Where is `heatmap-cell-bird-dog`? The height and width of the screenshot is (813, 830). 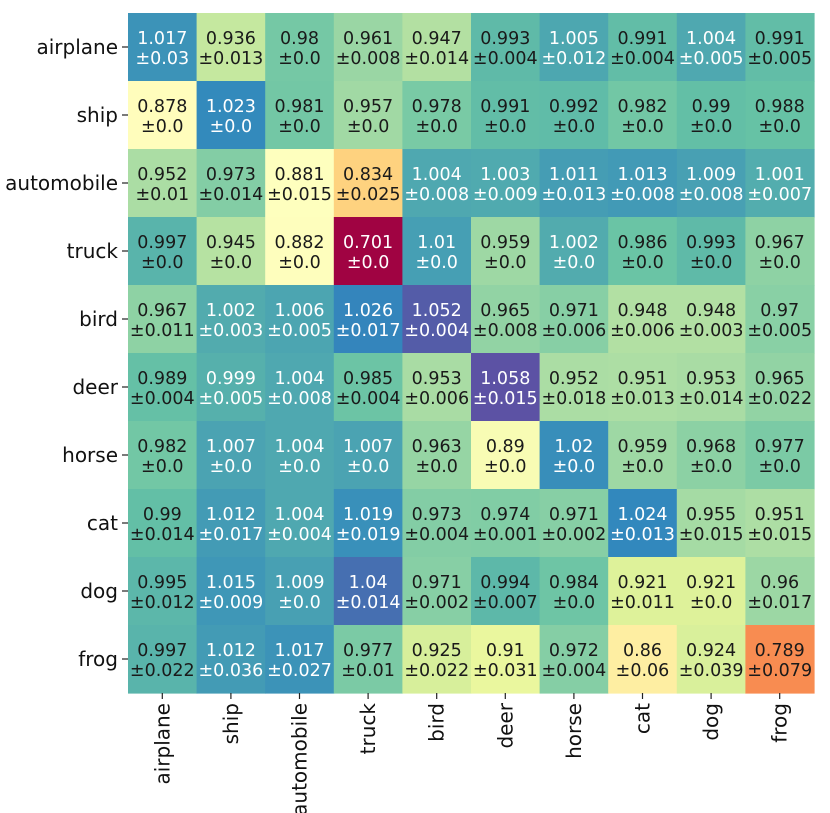
heatmap-cell-bird-dog is located at coordinates (711, 319).